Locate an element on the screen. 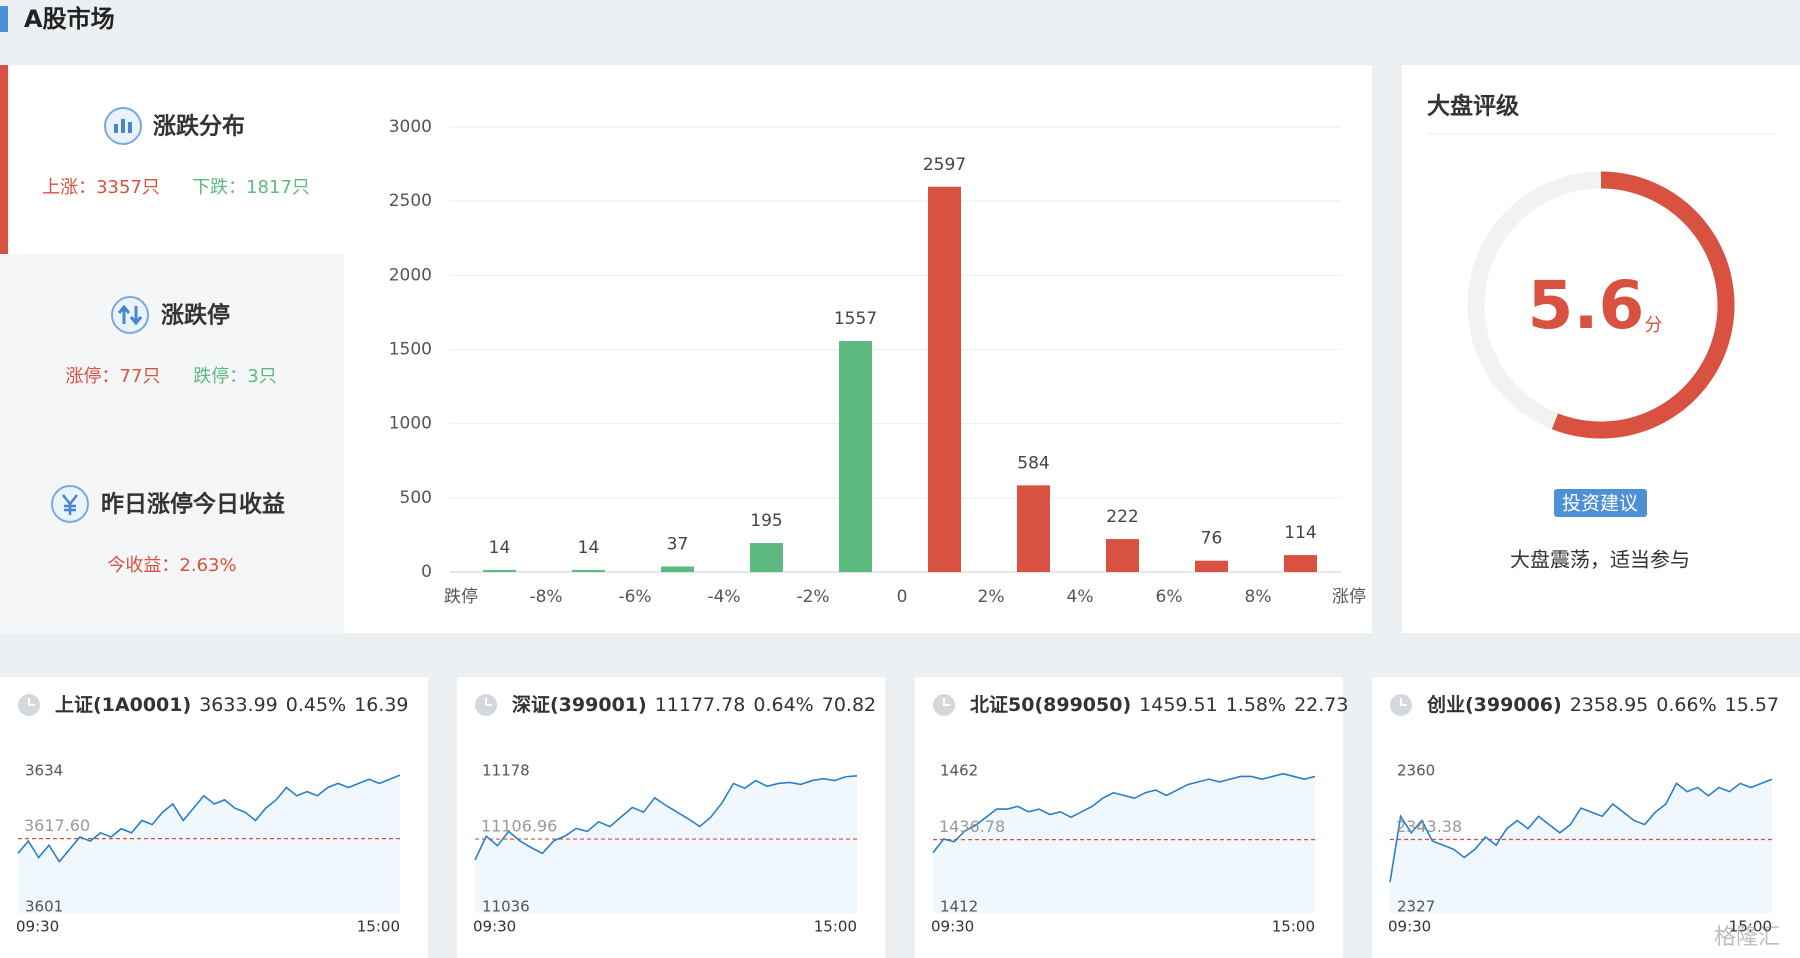 This screenshot has width=1800, height=958. index-change: 22.73 is located at coordinates (1321, 705).